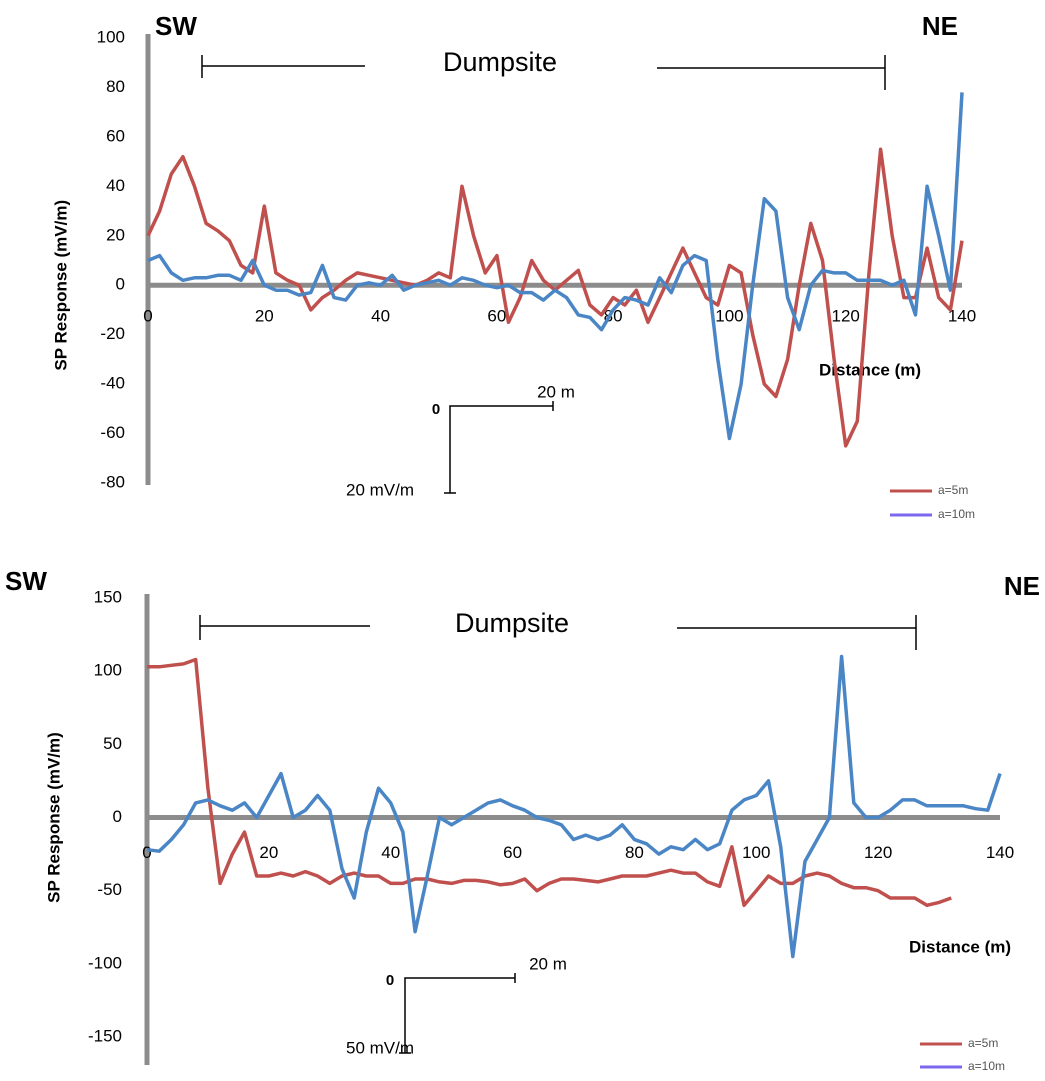  I want to click on y-tick-label: -50, so click(109, 889).